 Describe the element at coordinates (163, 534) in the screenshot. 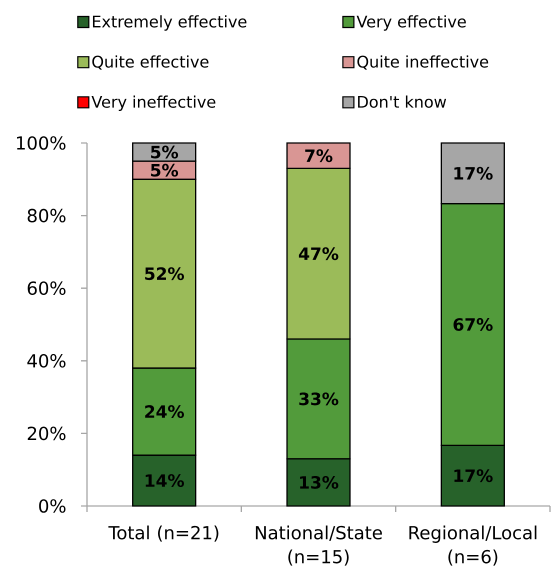

I see `x-tick-label: Total (n=21)` at that location.